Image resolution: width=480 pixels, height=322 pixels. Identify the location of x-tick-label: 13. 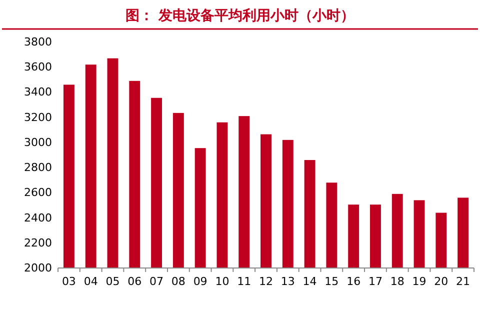
(287, 281).